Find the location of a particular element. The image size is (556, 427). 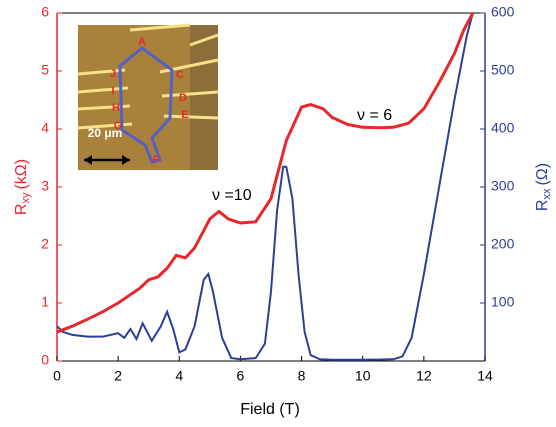

y-tick-label: 1 is located at coordinates (45, 302).